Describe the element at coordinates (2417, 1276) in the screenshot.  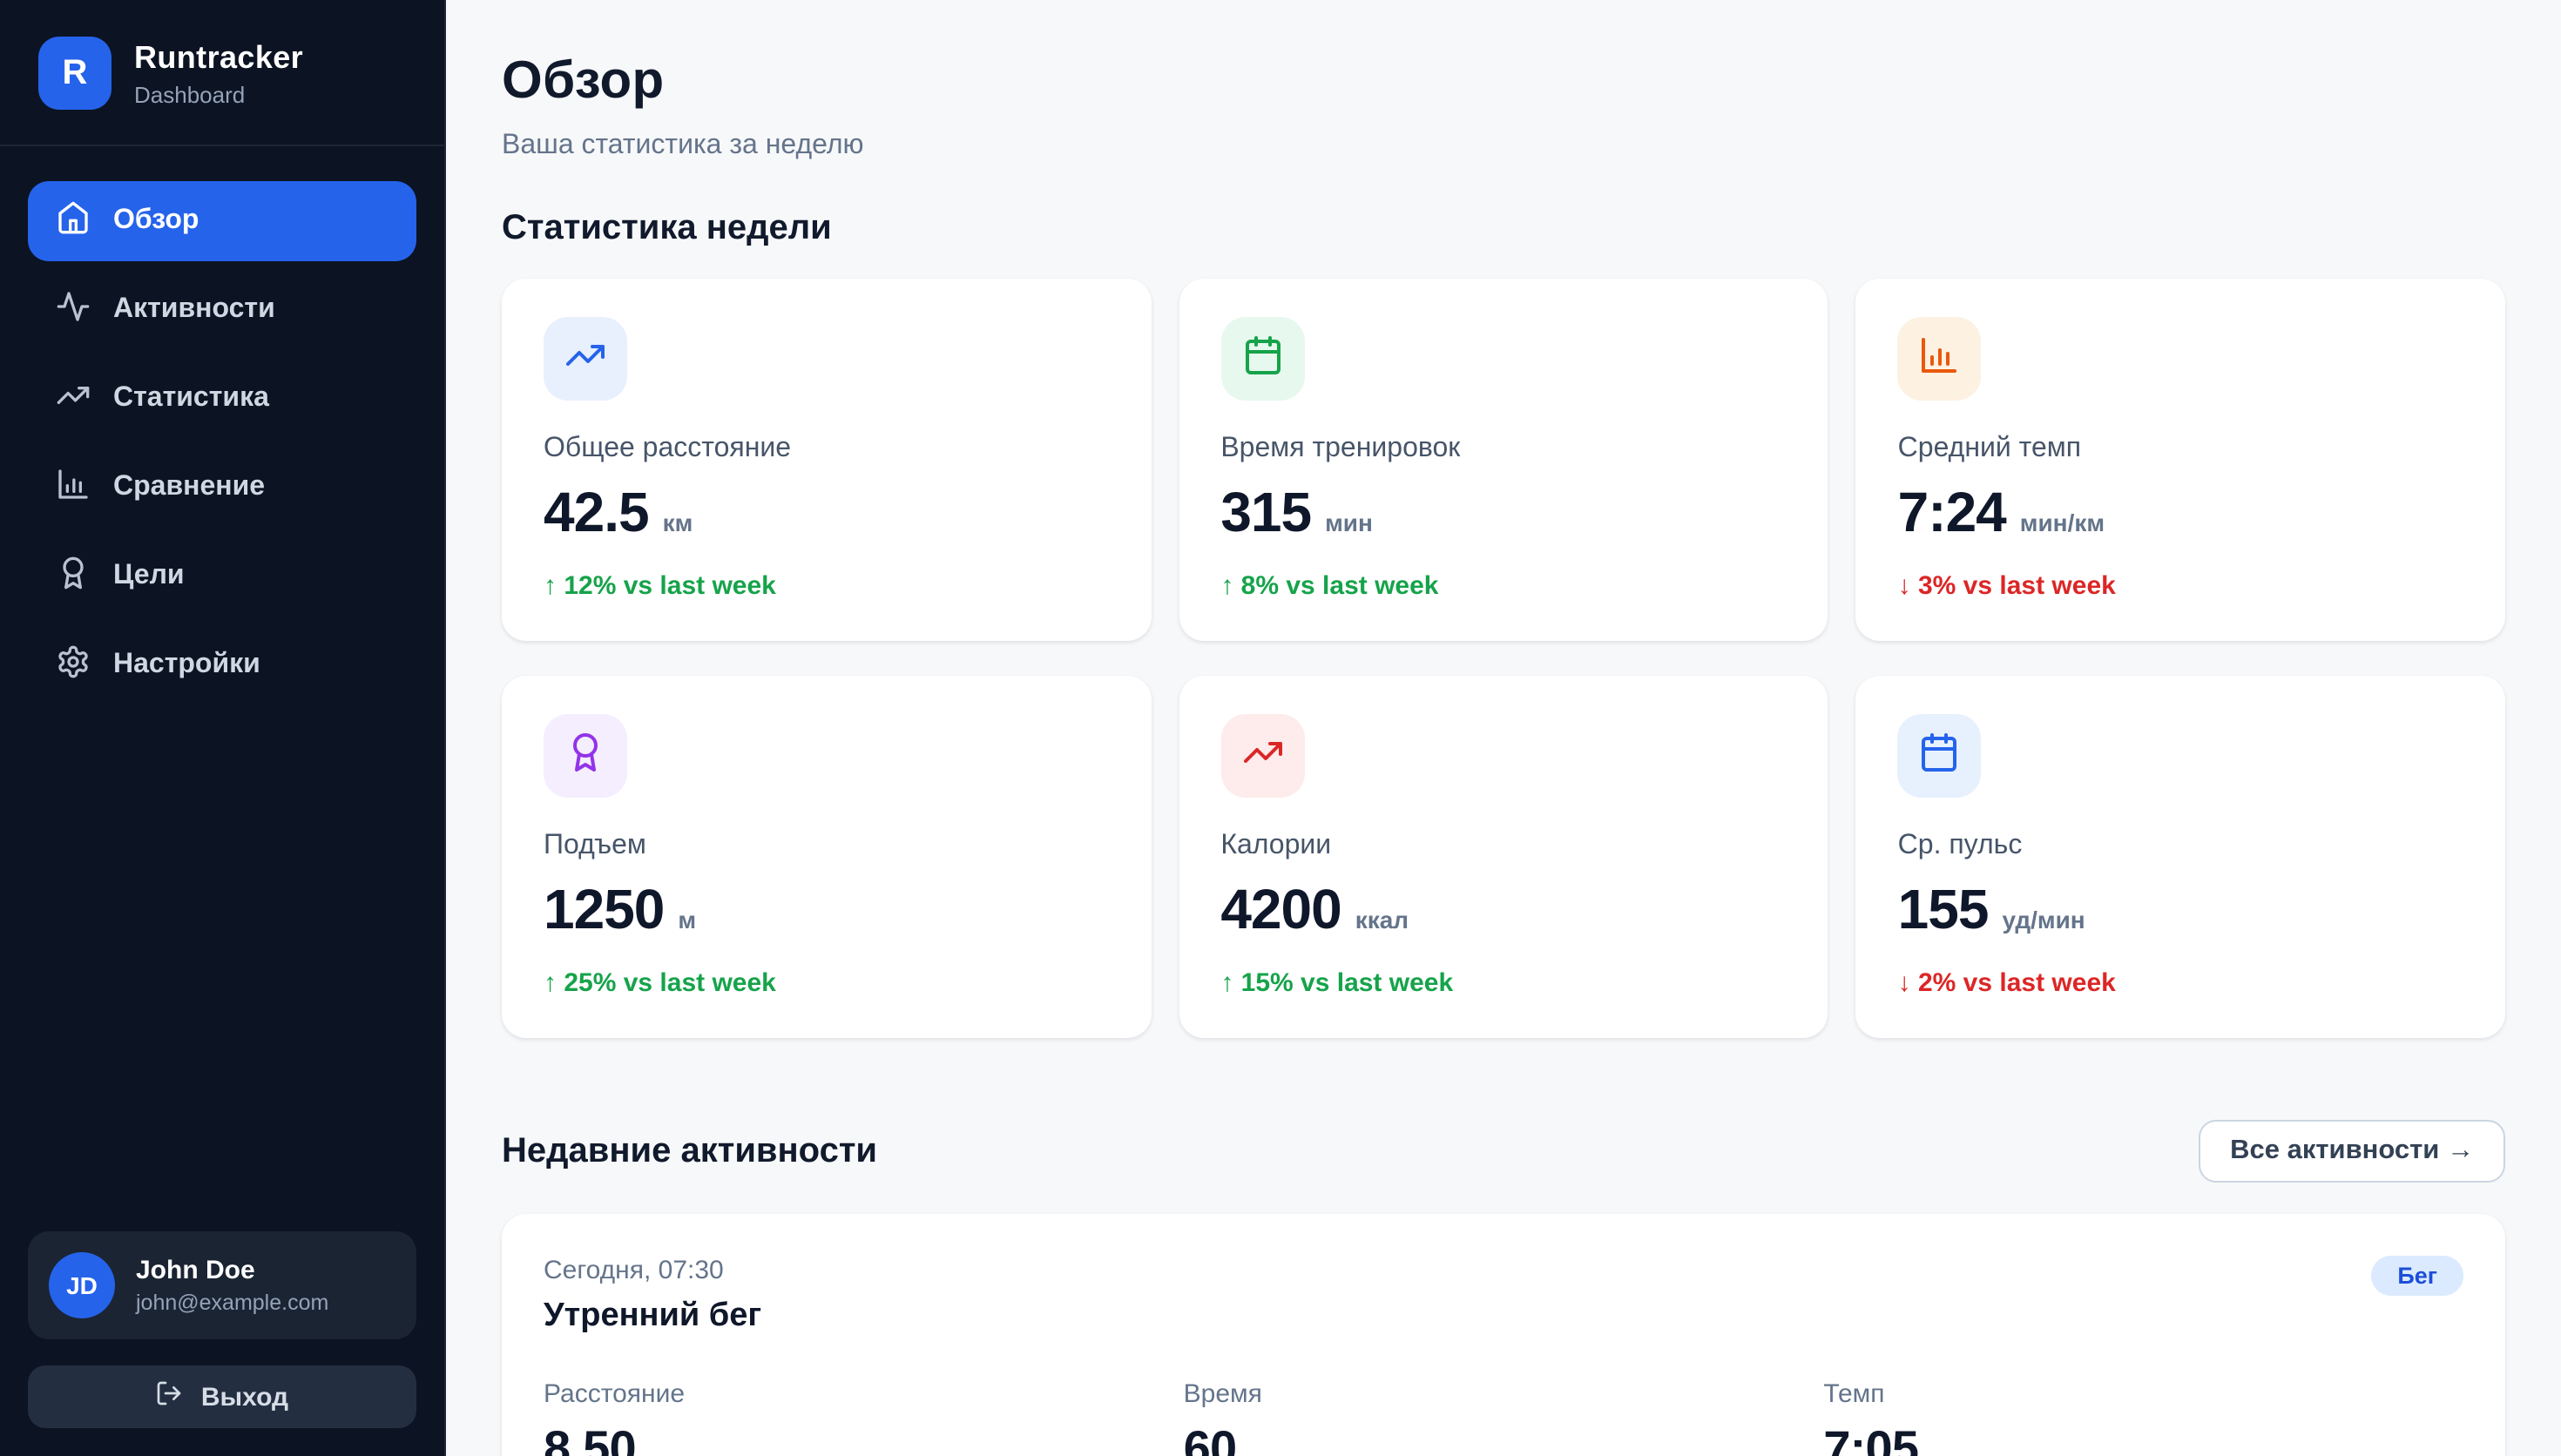
I see `activity-type-badge: Бег` at that location.